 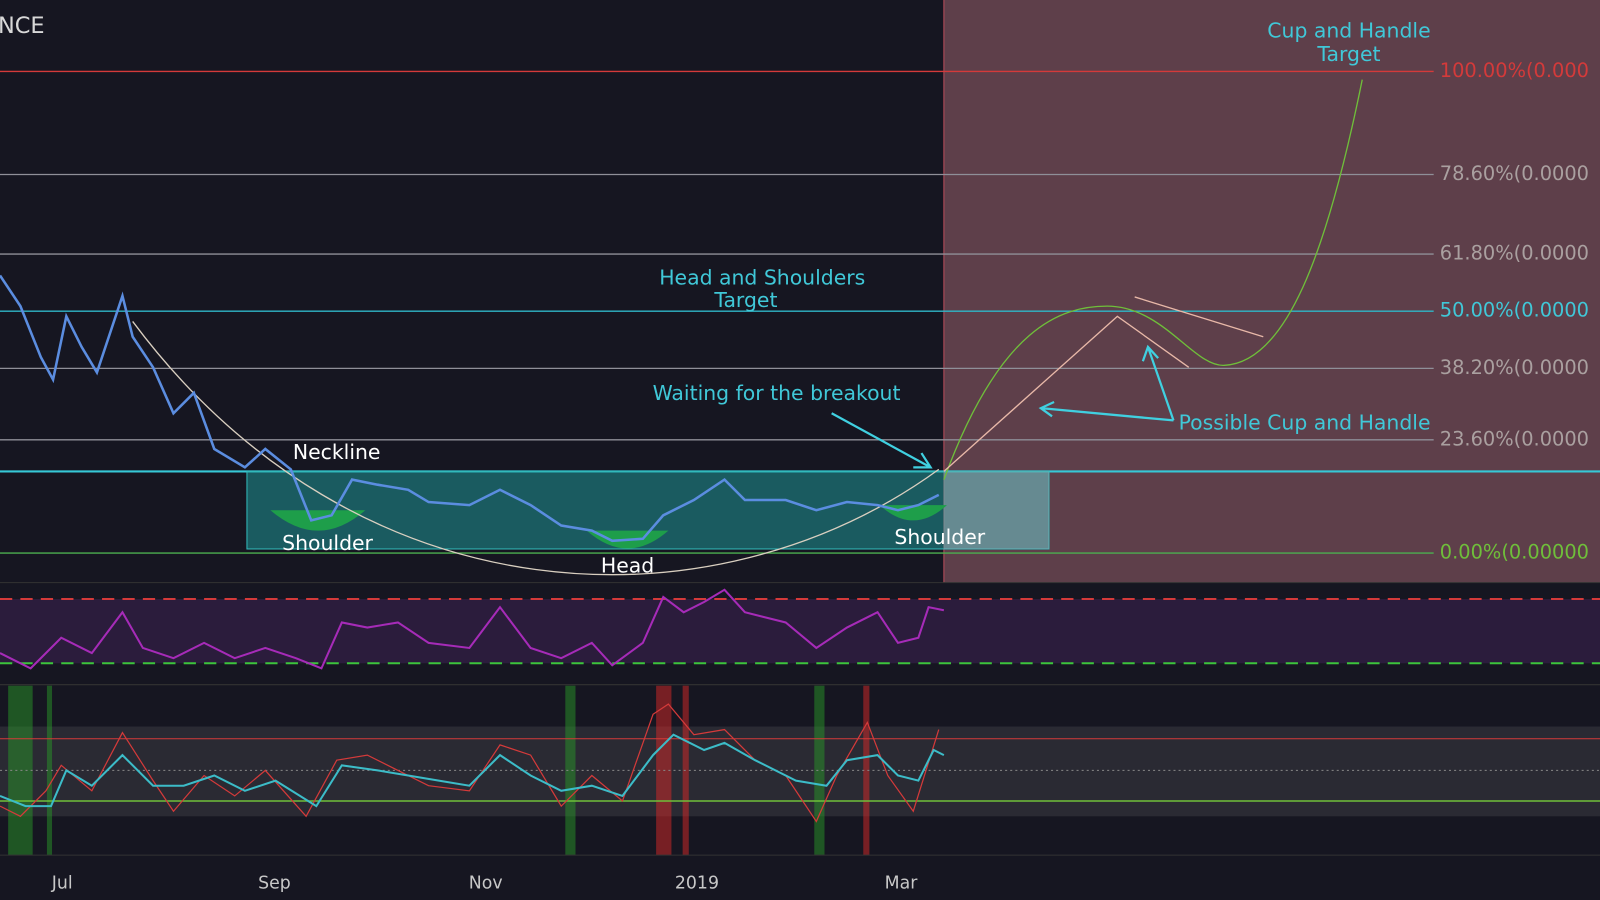 What do you see at coordinates (1348, 31) in the screenshot?
I see `annotation: Cup and Handle` at bounding box center [1348, 31].